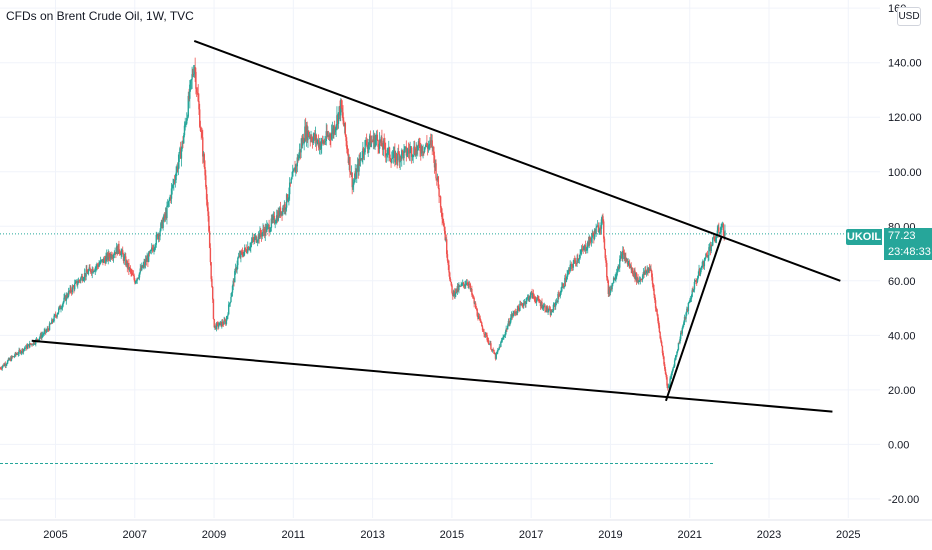 The width and height of the screenshot is (932, 550). Describe the element at coordinates (909, 16) in the screenshot. I see `currency-button: USD` at that location.